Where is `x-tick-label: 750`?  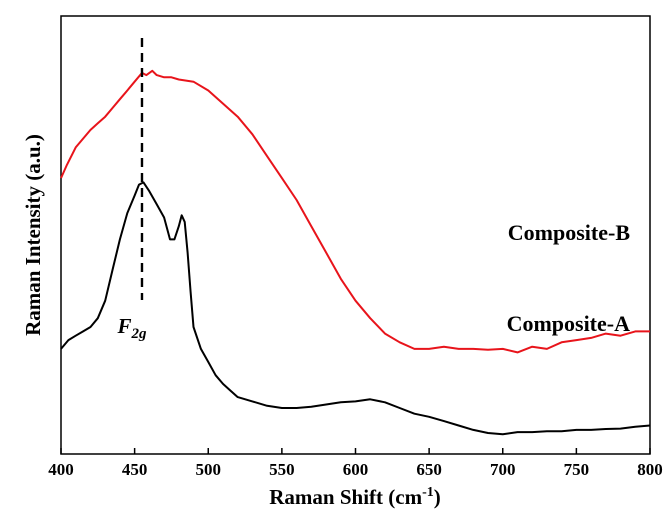
x-tick-label: 750 is located at coordinates (577, 469).